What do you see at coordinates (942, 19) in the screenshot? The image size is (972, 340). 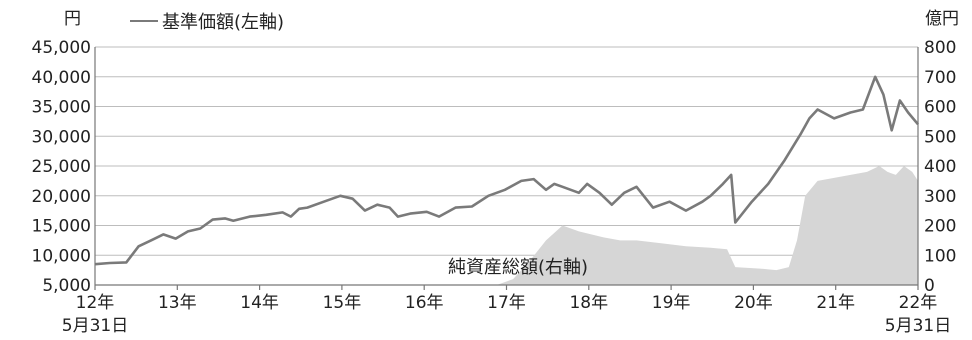 I see `right-axis-unit: 億円` at bounding box center [942, 19].